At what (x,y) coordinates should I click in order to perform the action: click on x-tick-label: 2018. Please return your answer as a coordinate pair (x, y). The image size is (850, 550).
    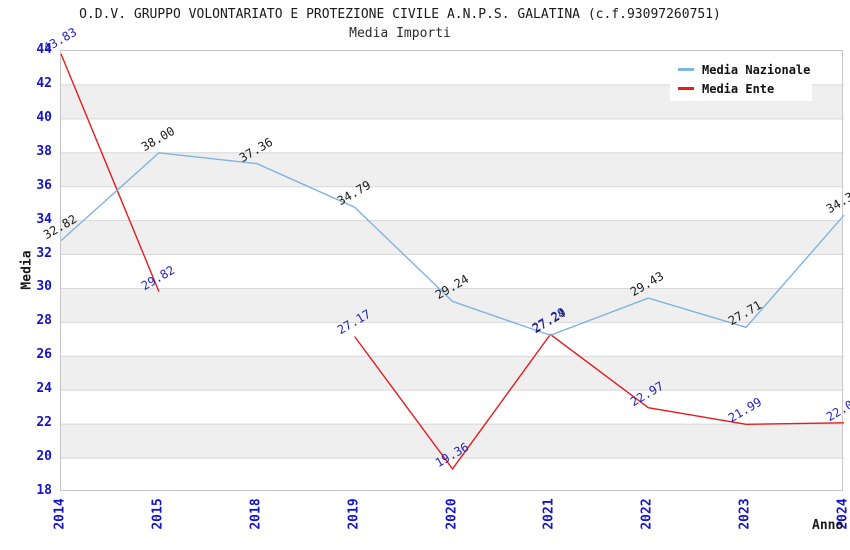
    Looking at the image, I should click on (256, 514).